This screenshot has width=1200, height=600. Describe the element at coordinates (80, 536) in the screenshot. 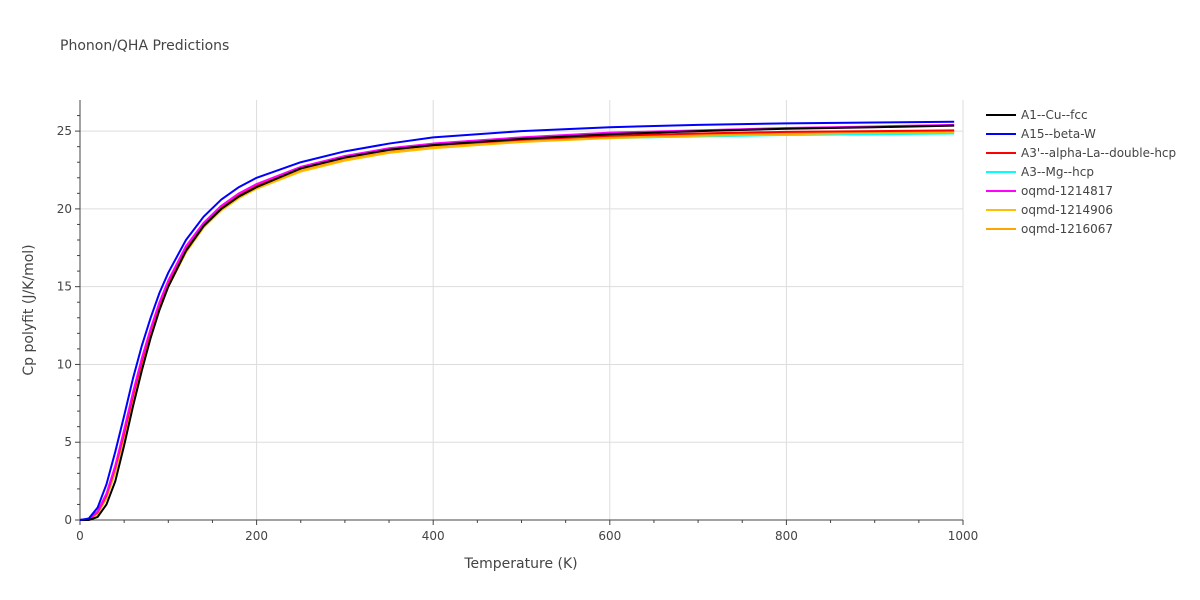

I see `x-tick-label: 0` at that location.